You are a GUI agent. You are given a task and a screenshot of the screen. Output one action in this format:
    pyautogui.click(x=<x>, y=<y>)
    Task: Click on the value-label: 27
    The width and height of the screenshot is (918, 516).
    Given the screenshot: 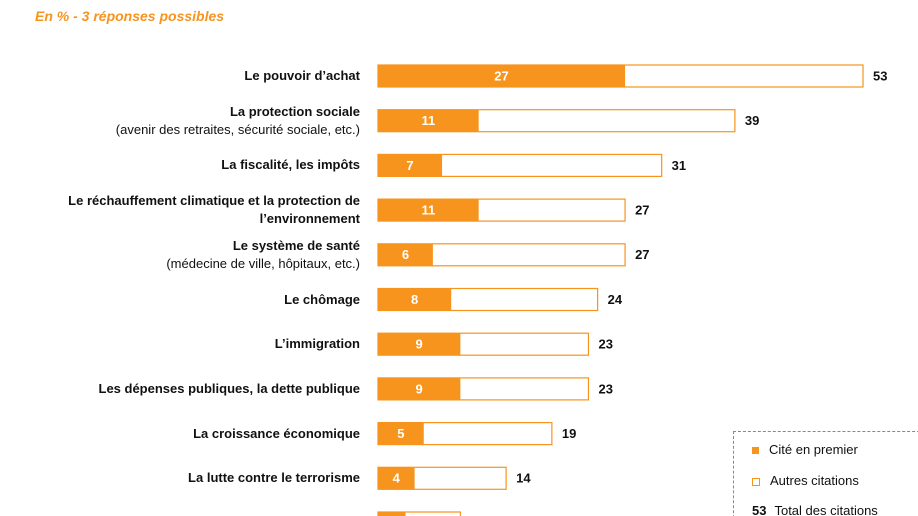 What is the action you would take?
    pyautogui.click(x=501, y=75)
    